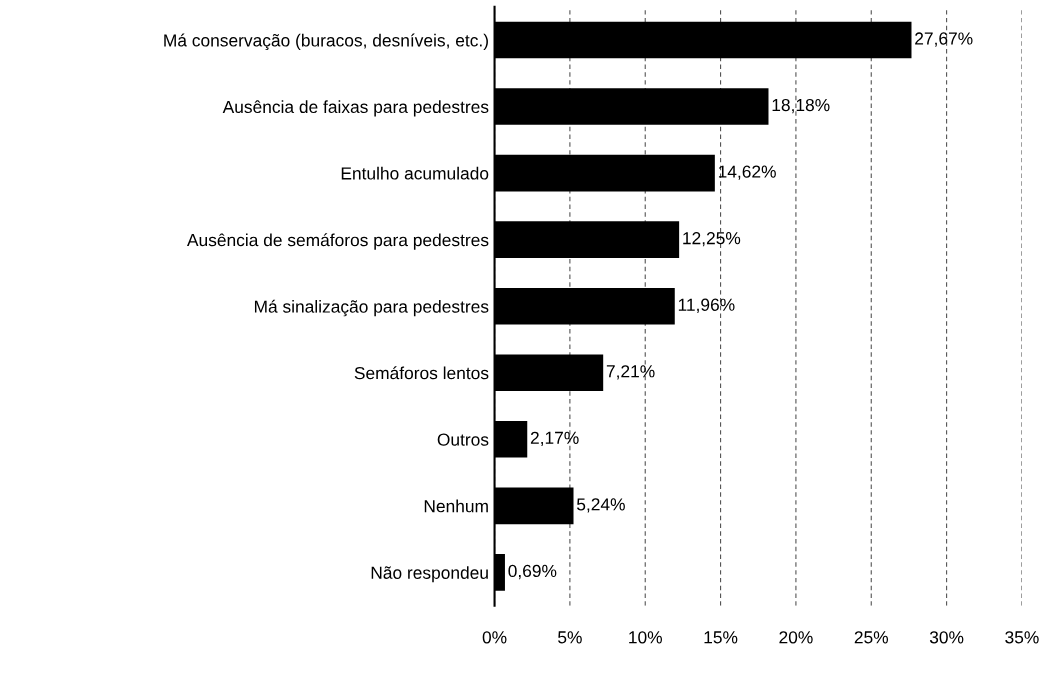  Describe the element at coordinates (645, 637) in the screenshot. I see `x-tick-label: 10%` at that location.